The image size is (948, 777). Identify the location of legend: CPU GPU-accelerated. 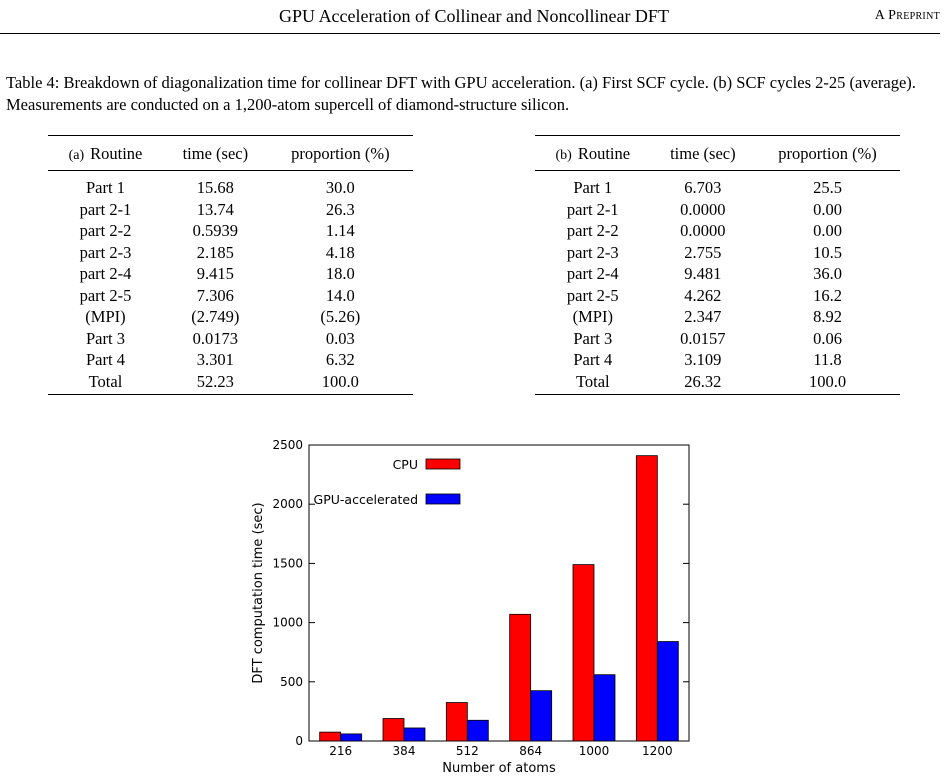
(387, 482).